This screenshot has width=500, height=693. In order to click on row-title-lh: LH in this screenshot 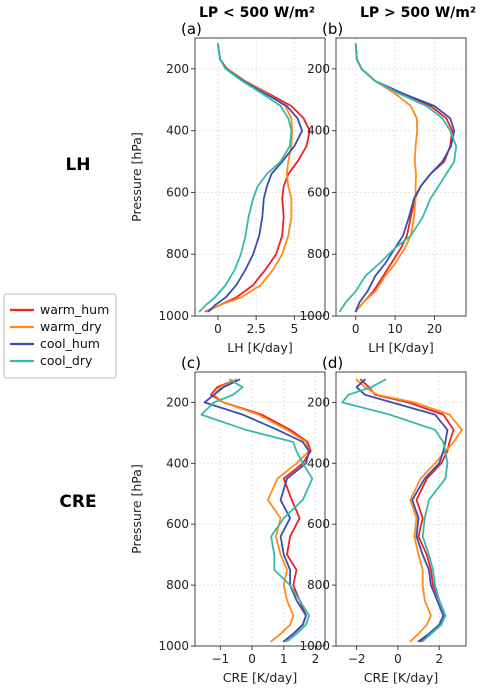, I will do `click(77, 165)`.